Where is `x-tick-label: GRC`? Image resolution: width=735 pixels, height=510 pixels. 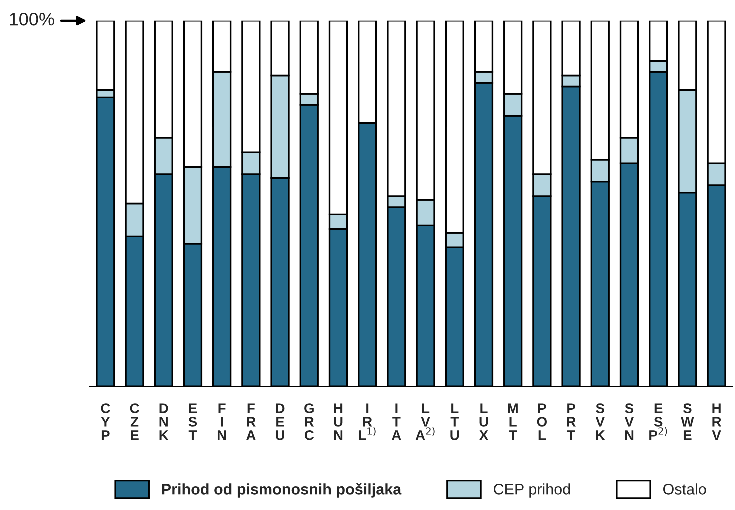 x-tick-label: GRC is located at coordinates (309, 422).